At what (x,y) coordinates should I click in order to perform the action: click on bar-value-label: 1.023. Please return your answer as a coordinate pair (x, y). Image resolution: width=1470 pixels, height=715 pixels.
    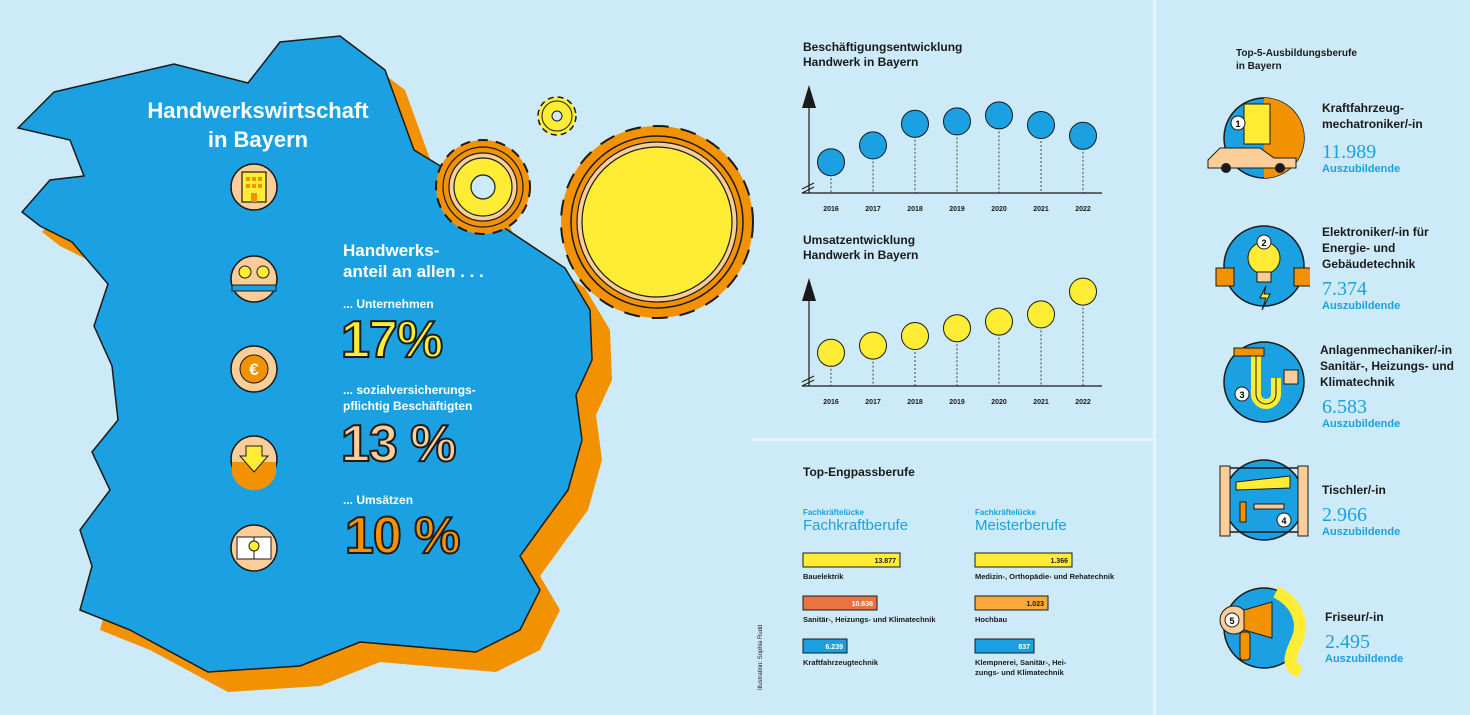
    Looking at the image, I should click on (1035, 604).